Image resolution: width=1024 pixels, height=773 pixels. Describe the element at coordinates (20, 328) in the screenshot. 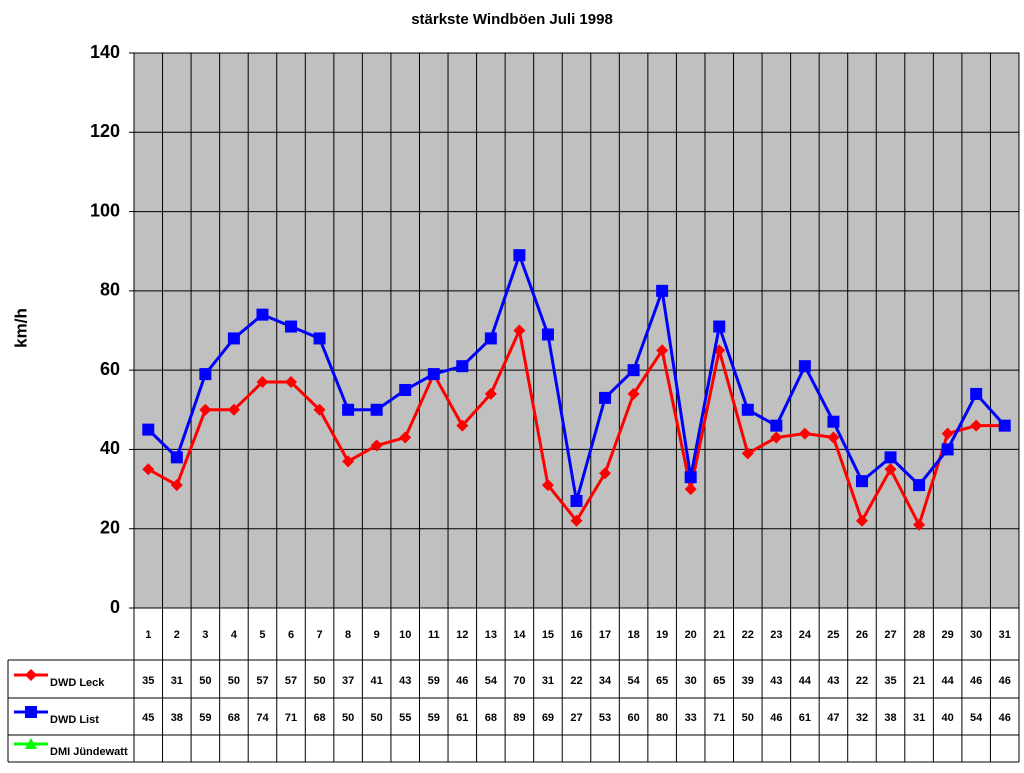

I see `y-axis-label: km/h` at that location.